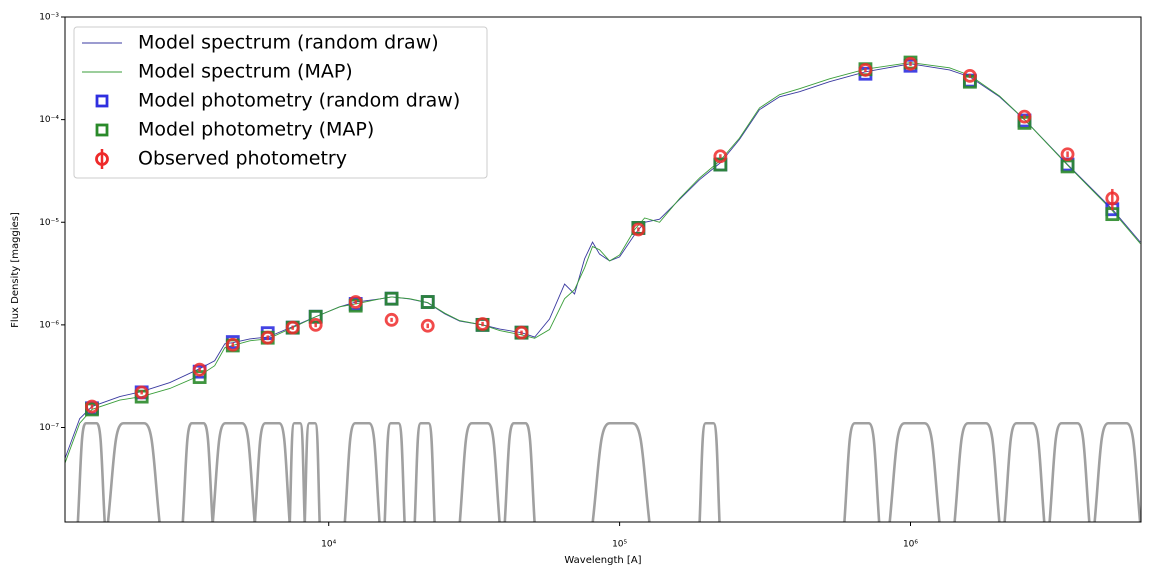 This screenshot has width=1152, height=576. I want to click on y-tick-label: 10⁻⁴, so click(49, 120).